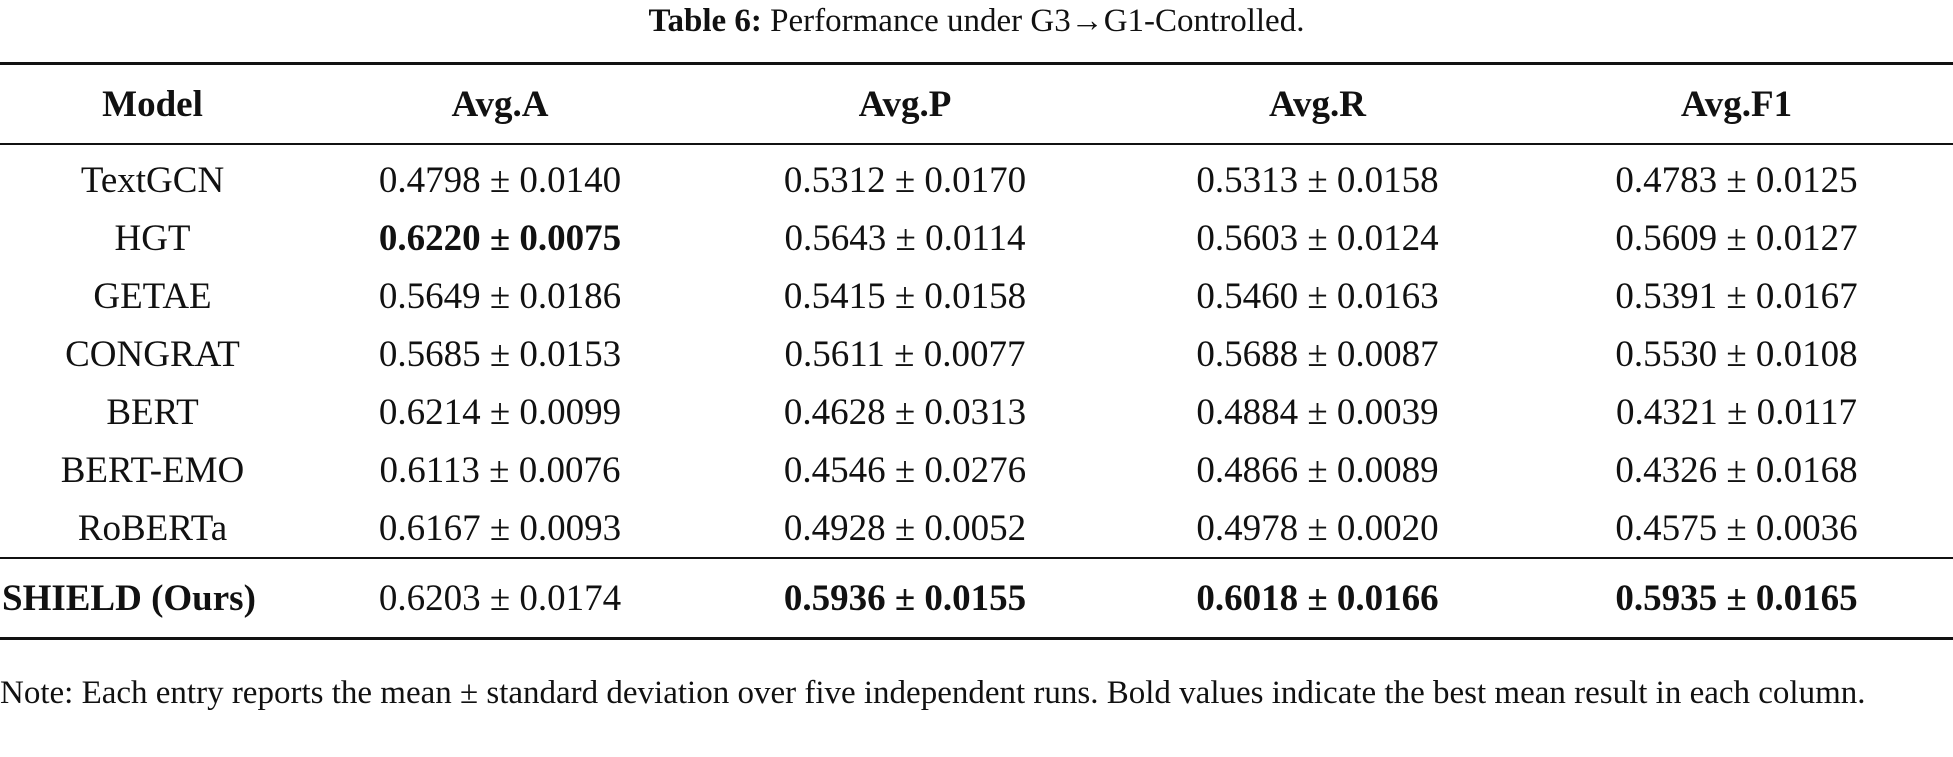  What do you see at coordinates (1037, 21) in the screenshot?
I see `table-caption-text: Performance under G3→G1-Controlled.` at bounding box center [1037, 21].